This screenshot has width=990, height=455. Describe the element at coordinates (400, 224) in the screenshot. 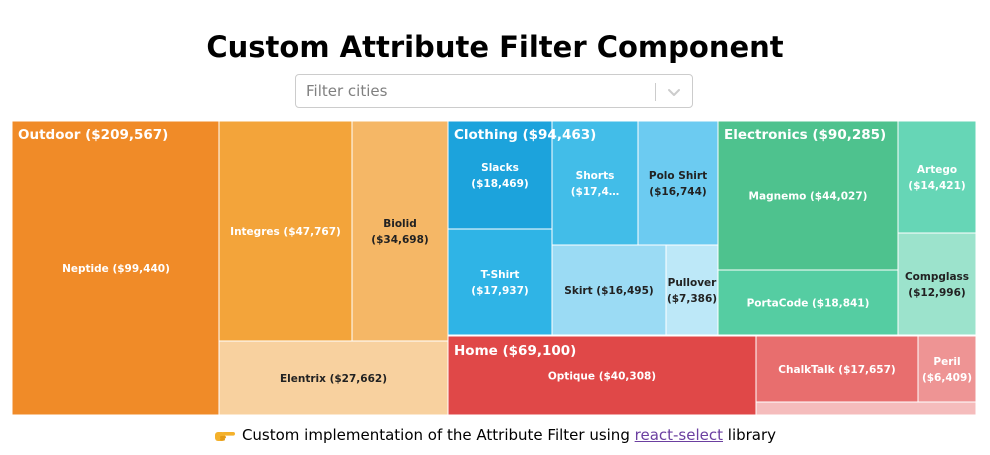

I see `treemap-cell-label: Biolid` at that location.